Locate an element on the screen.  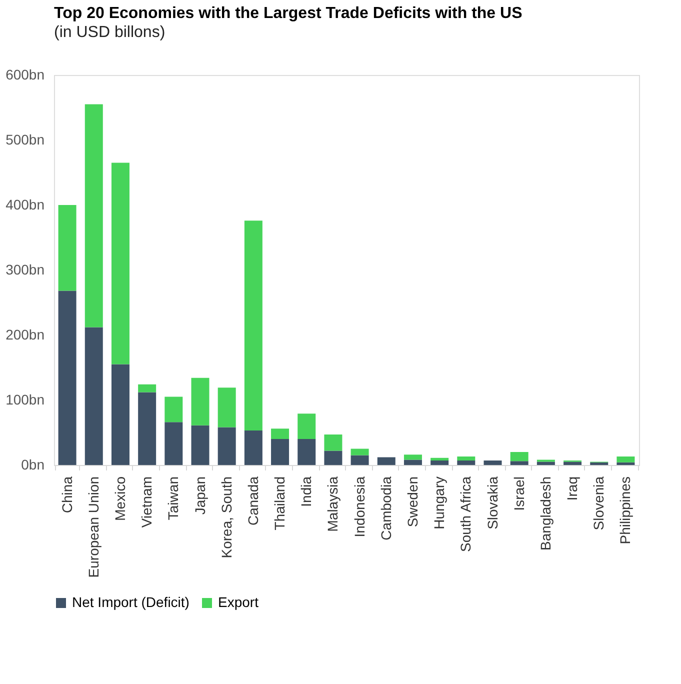
x-tick-label: India is located at coordinates (306, 491).